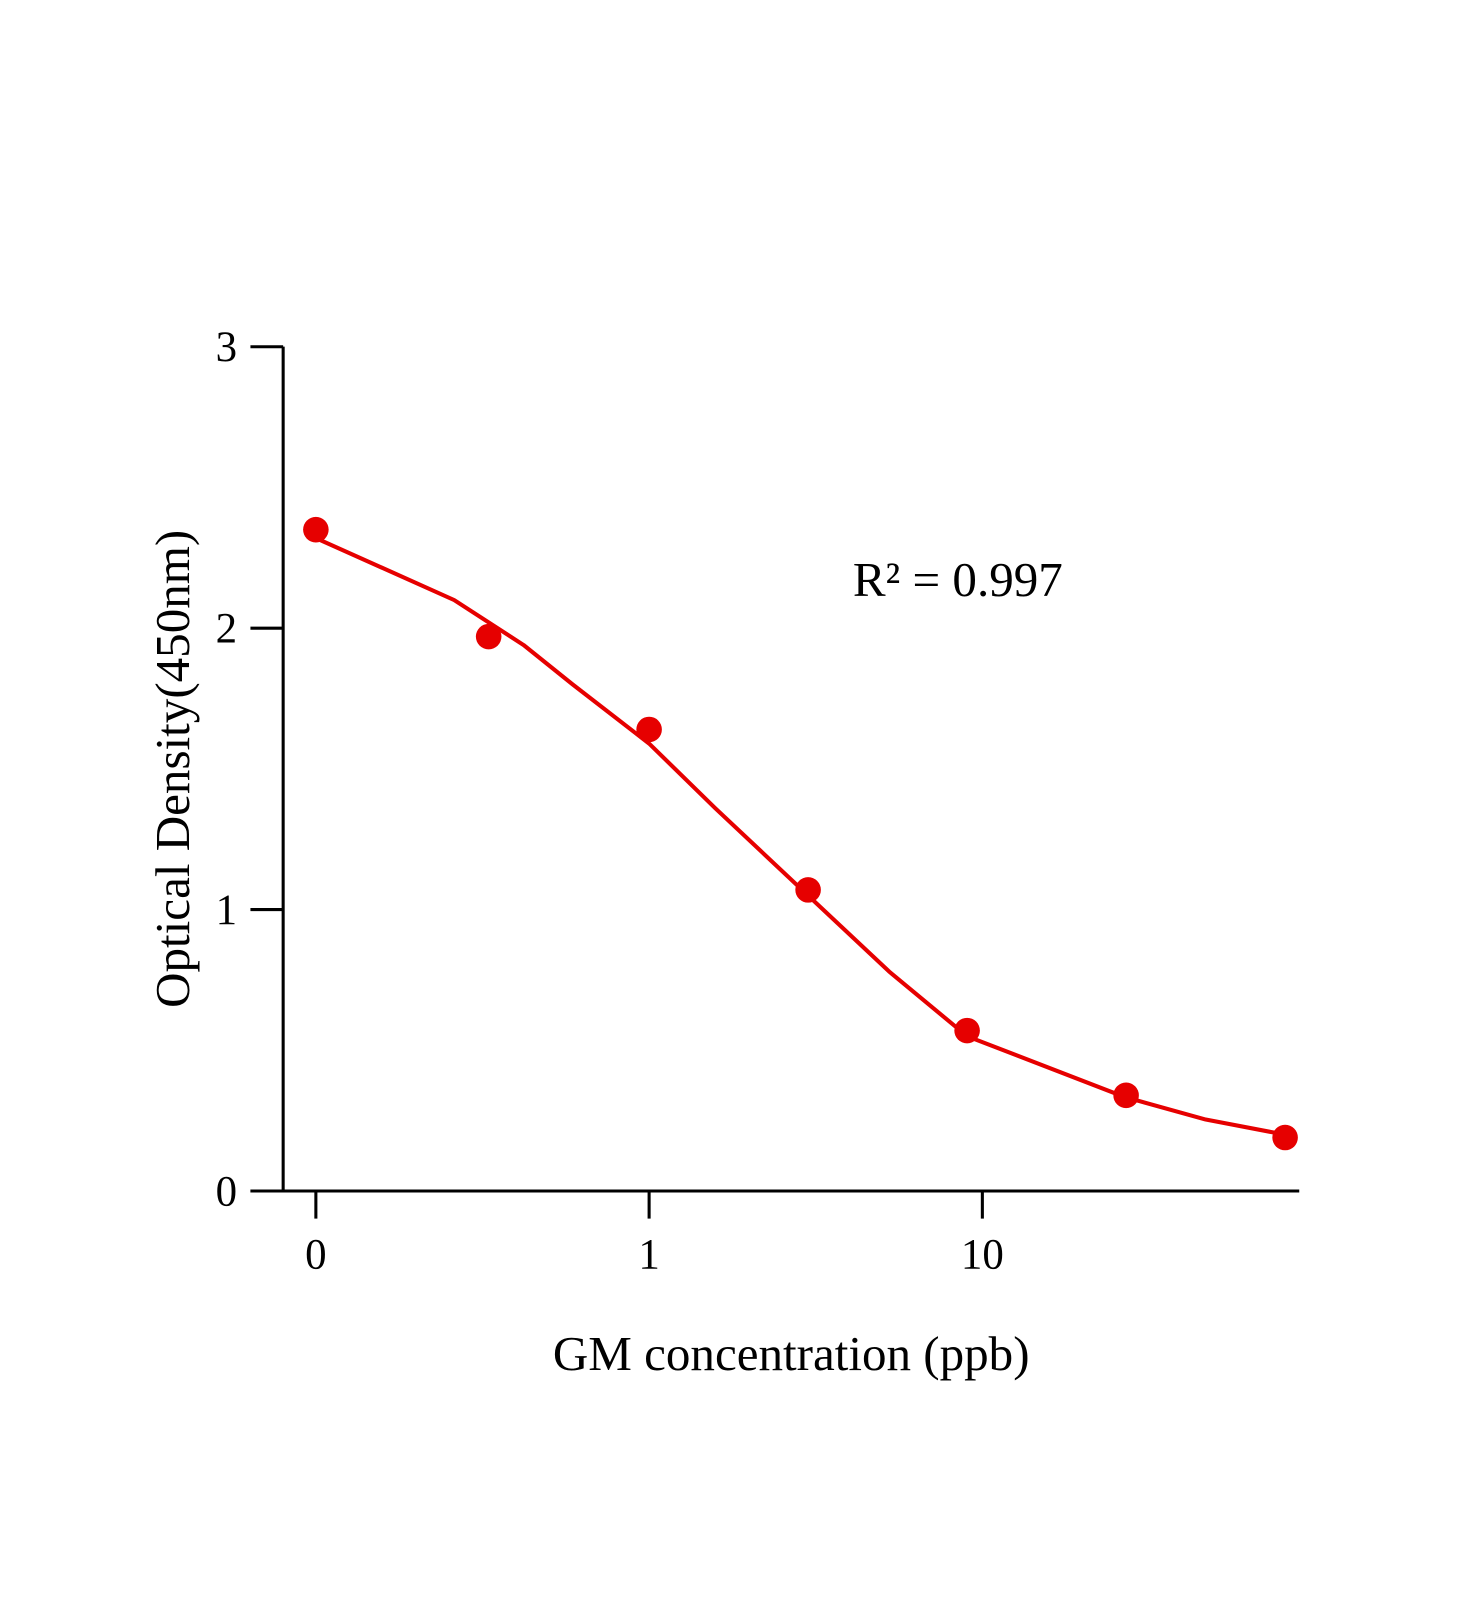 This screenshot has width=1472, height=1600. What do you see at coordinates (982, 1255) in the screenshot?
I see `x-tick-label: 10` at bounding box center [982, 1255].